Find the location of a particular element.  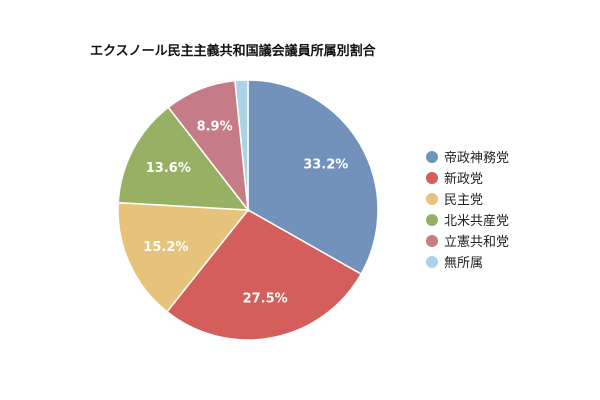

legend-label: 民主党 is located at coordinates (463, 200).